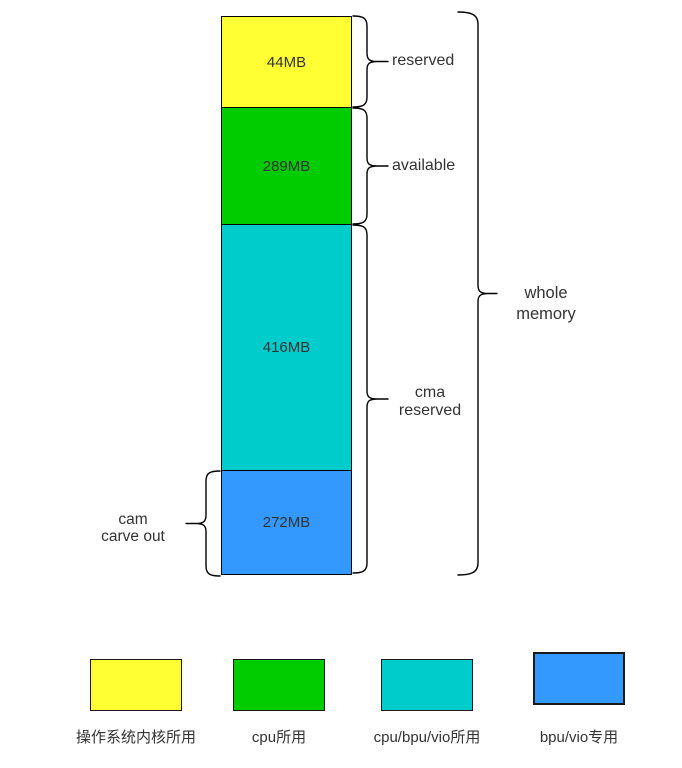  I want to click on brace-reserved, so click(370, 61).